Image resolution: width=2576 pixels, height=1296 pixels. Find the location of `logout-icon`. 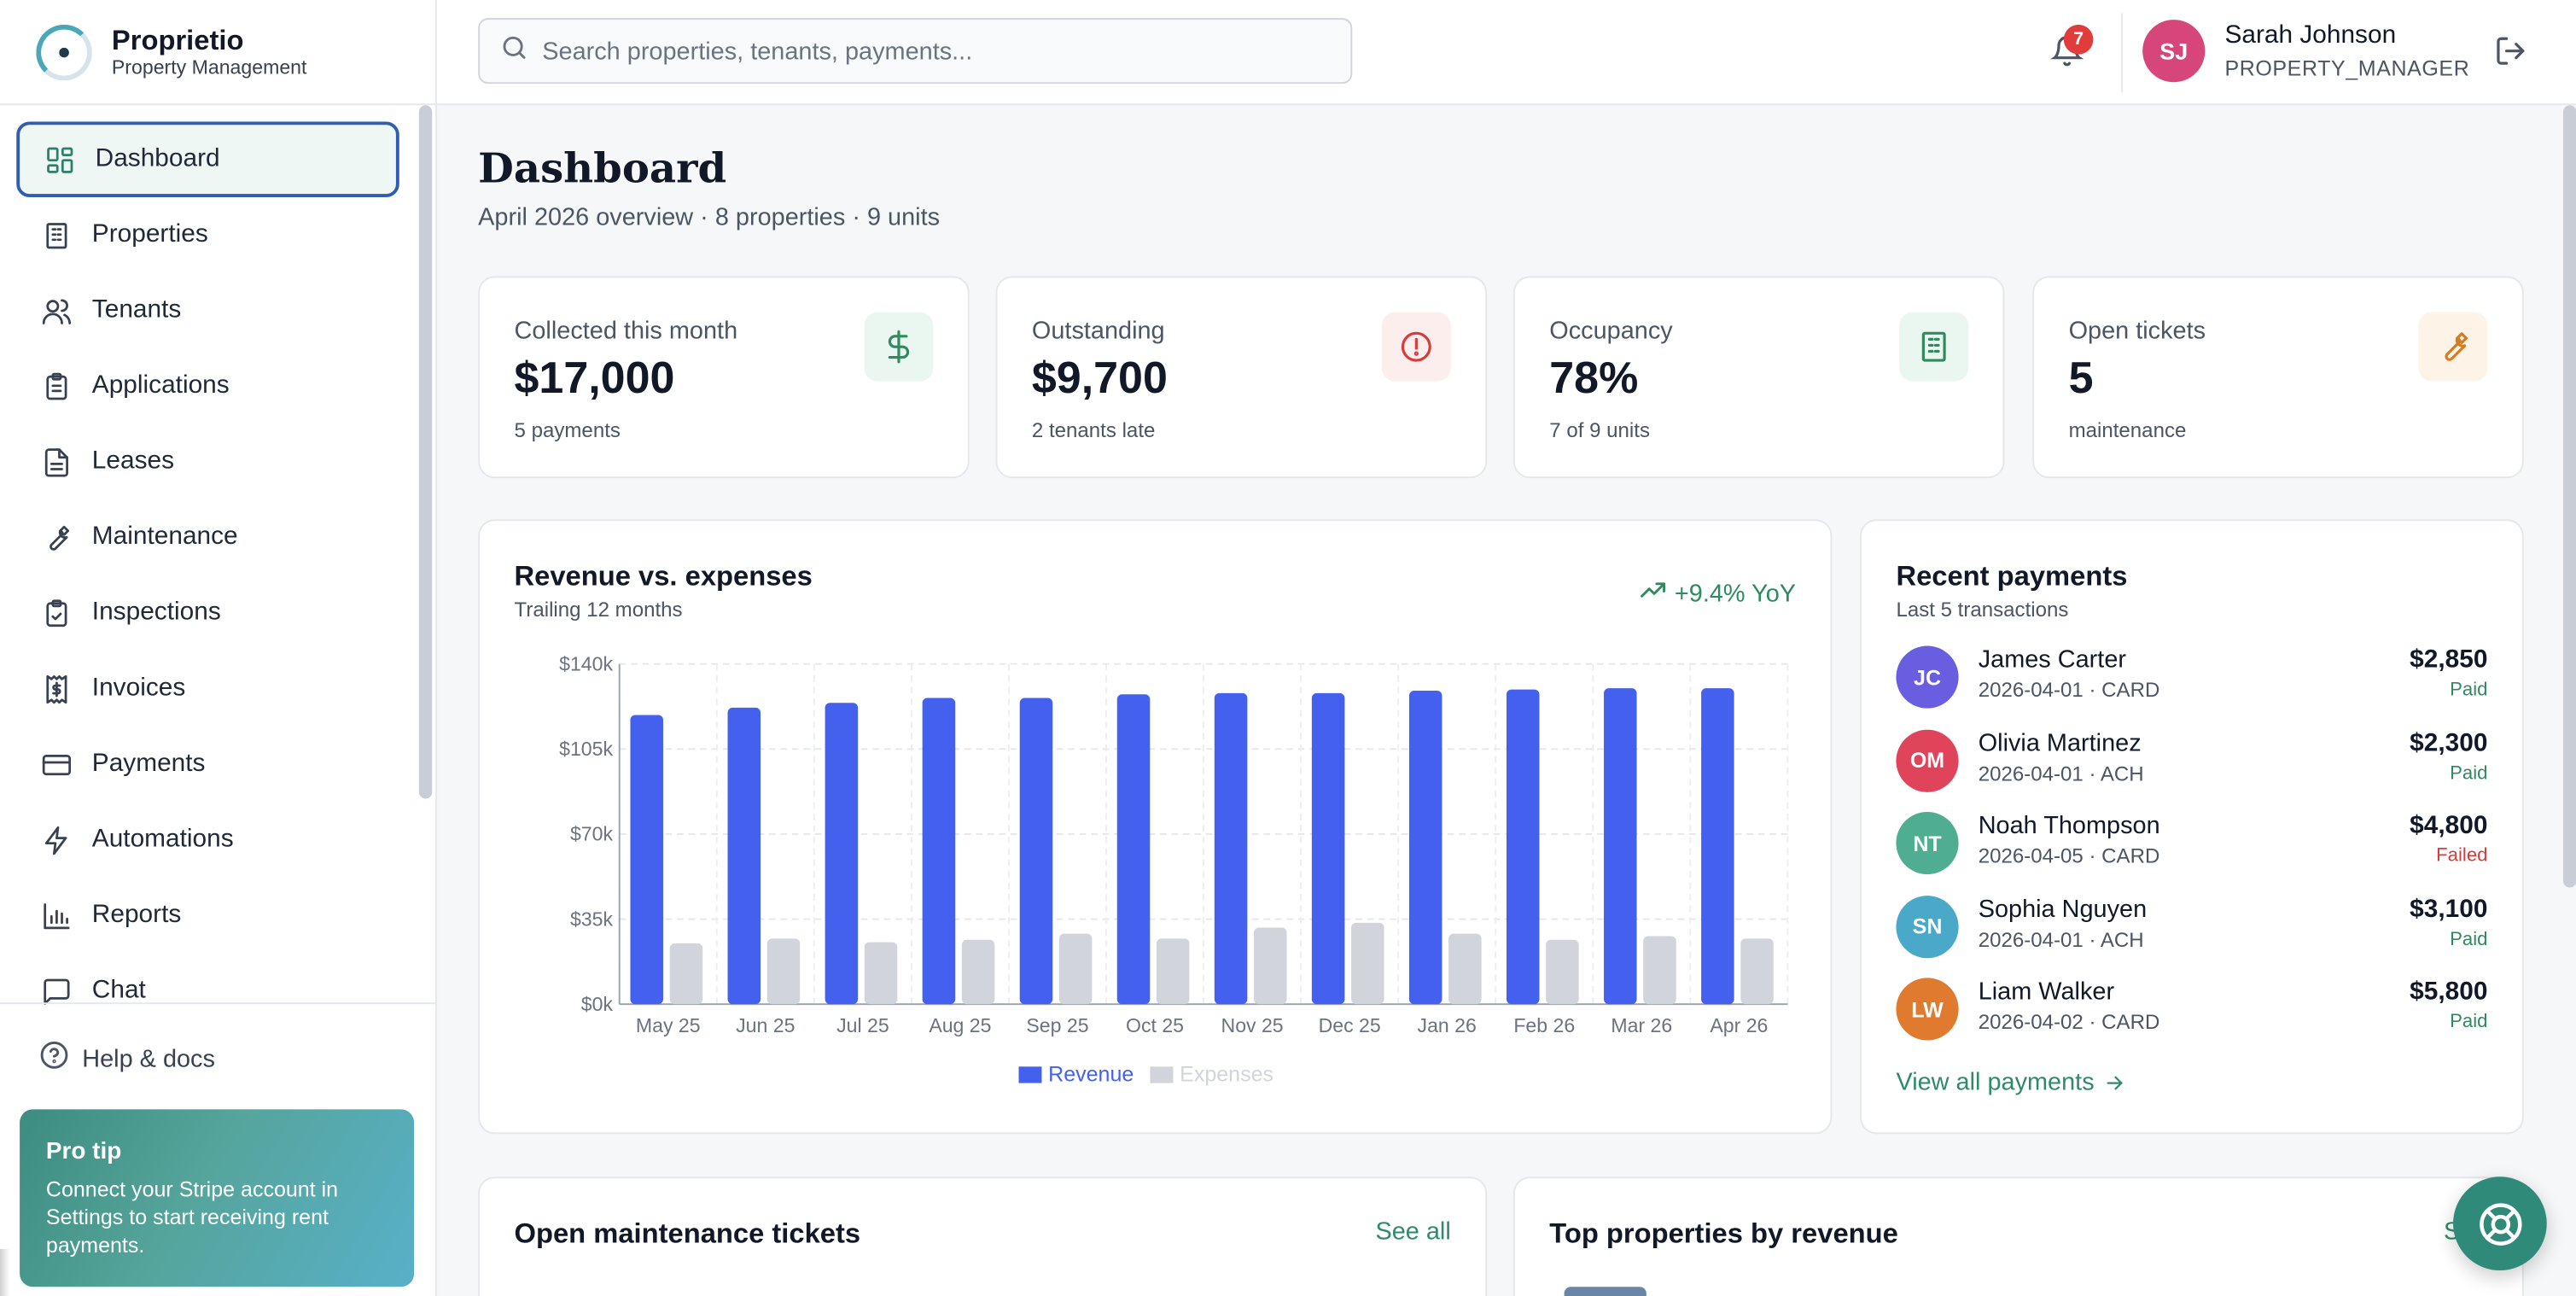

logout-icon is located at coordinates (2510, 54).